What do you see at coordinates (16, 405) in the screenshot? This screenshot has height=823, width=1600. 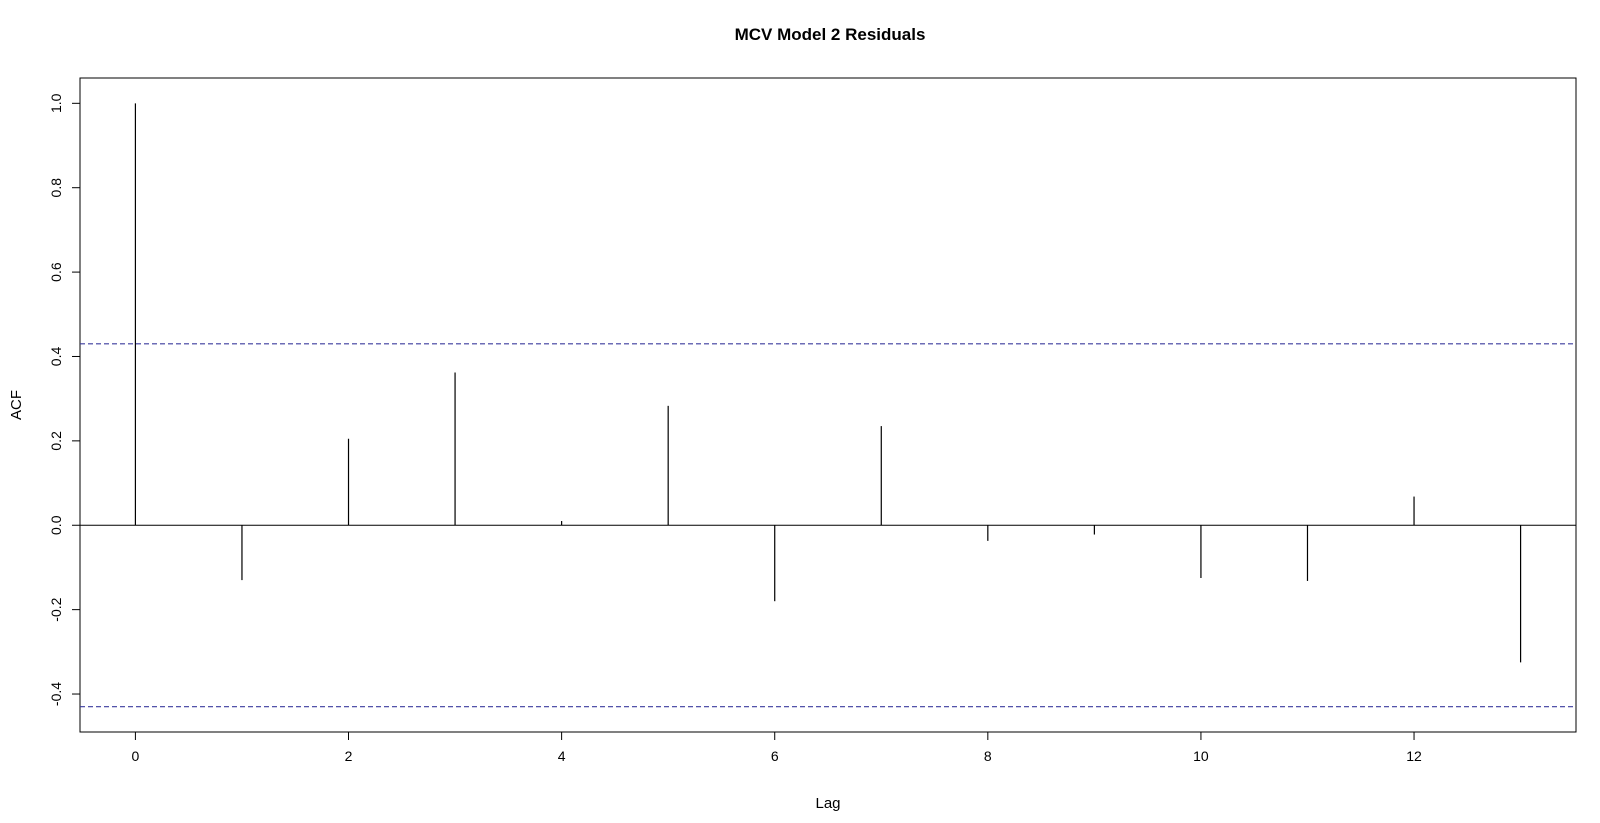 I see `y-axis-label: ACF` at bounding box center [16, 405].